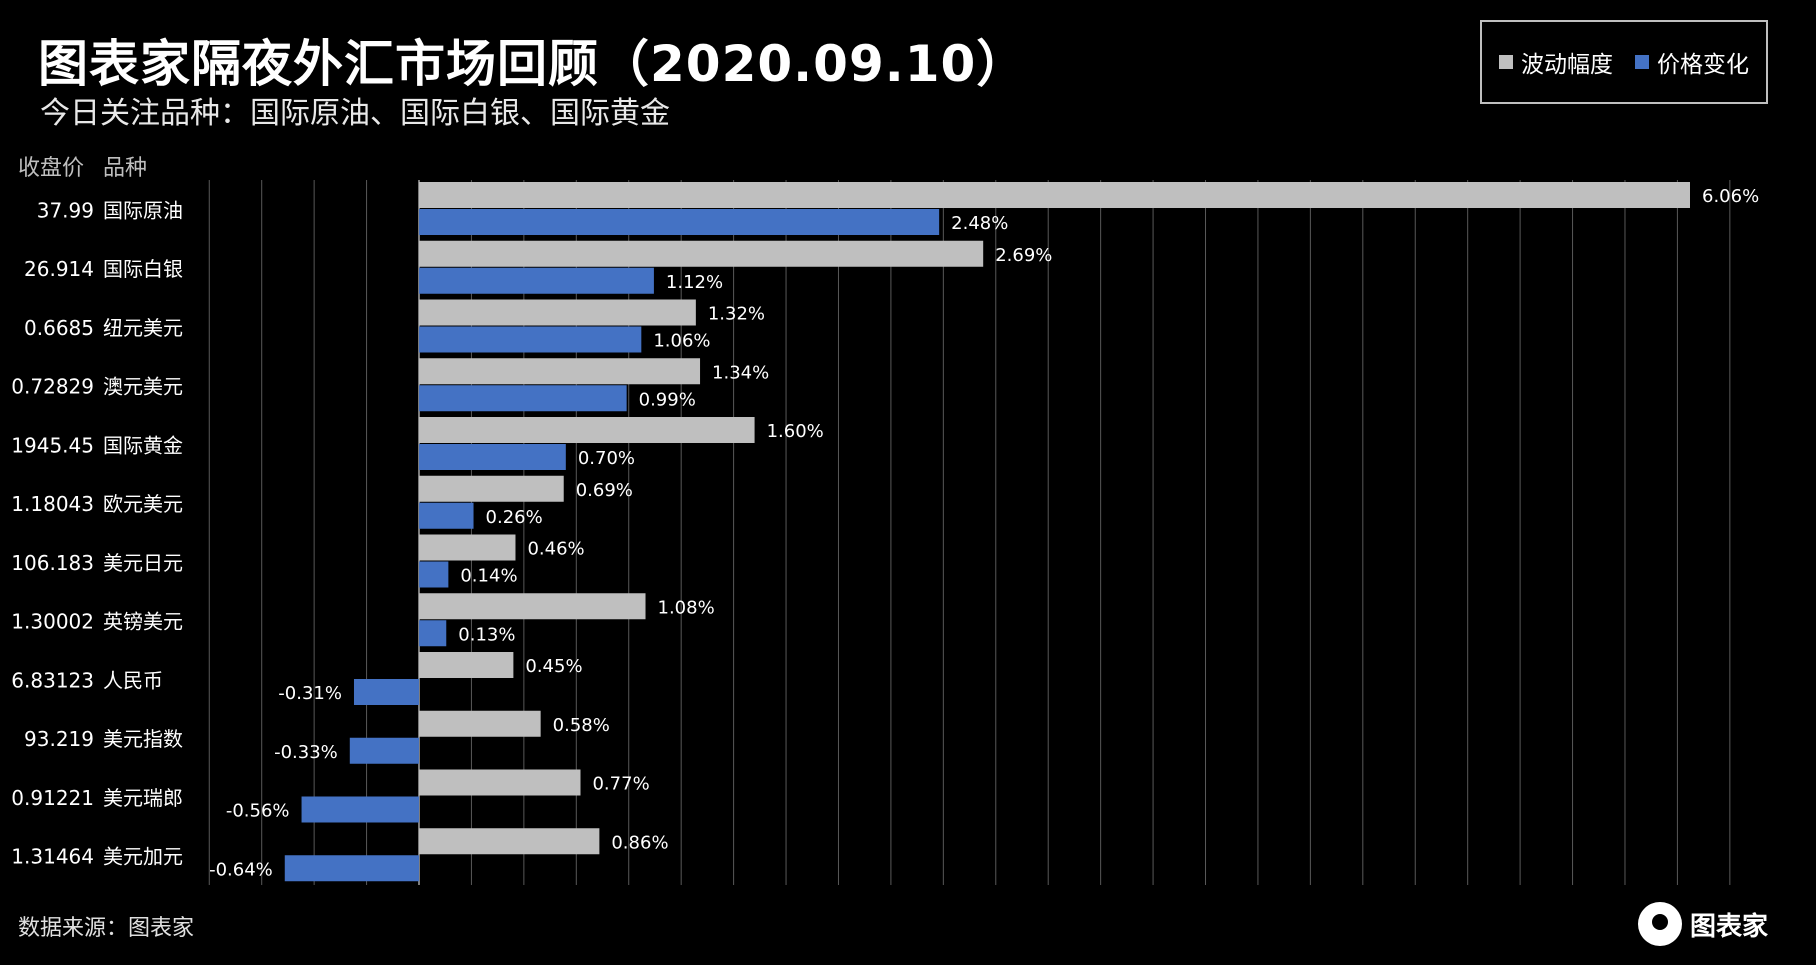 This screenshot has width=1816, height=965. What do you see at coordinates (59, 269) in the screenshot?
I see `close-price-label-1: 26.914` at bounding box center [59, 269].